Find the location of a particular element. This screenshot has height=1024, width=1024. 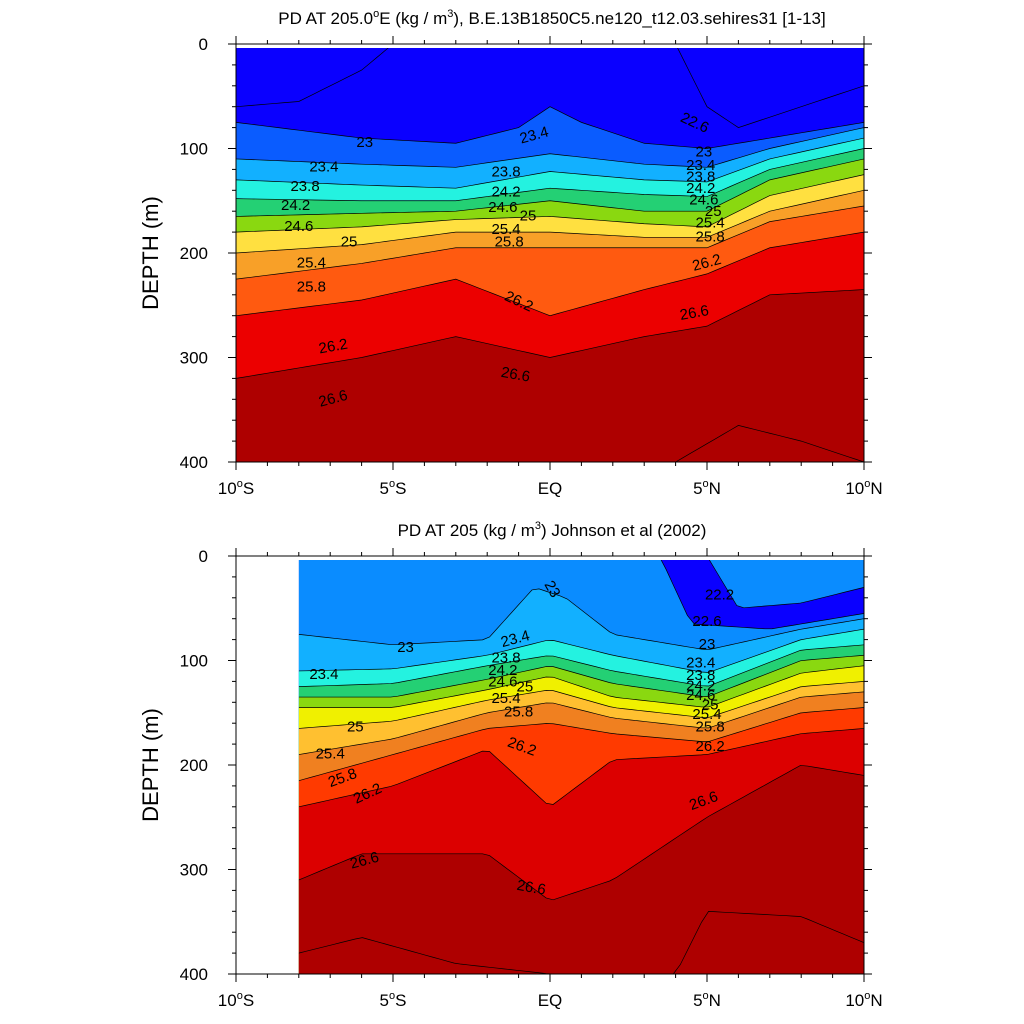

contour-line-24.6 is located at coordinates (581, 686).